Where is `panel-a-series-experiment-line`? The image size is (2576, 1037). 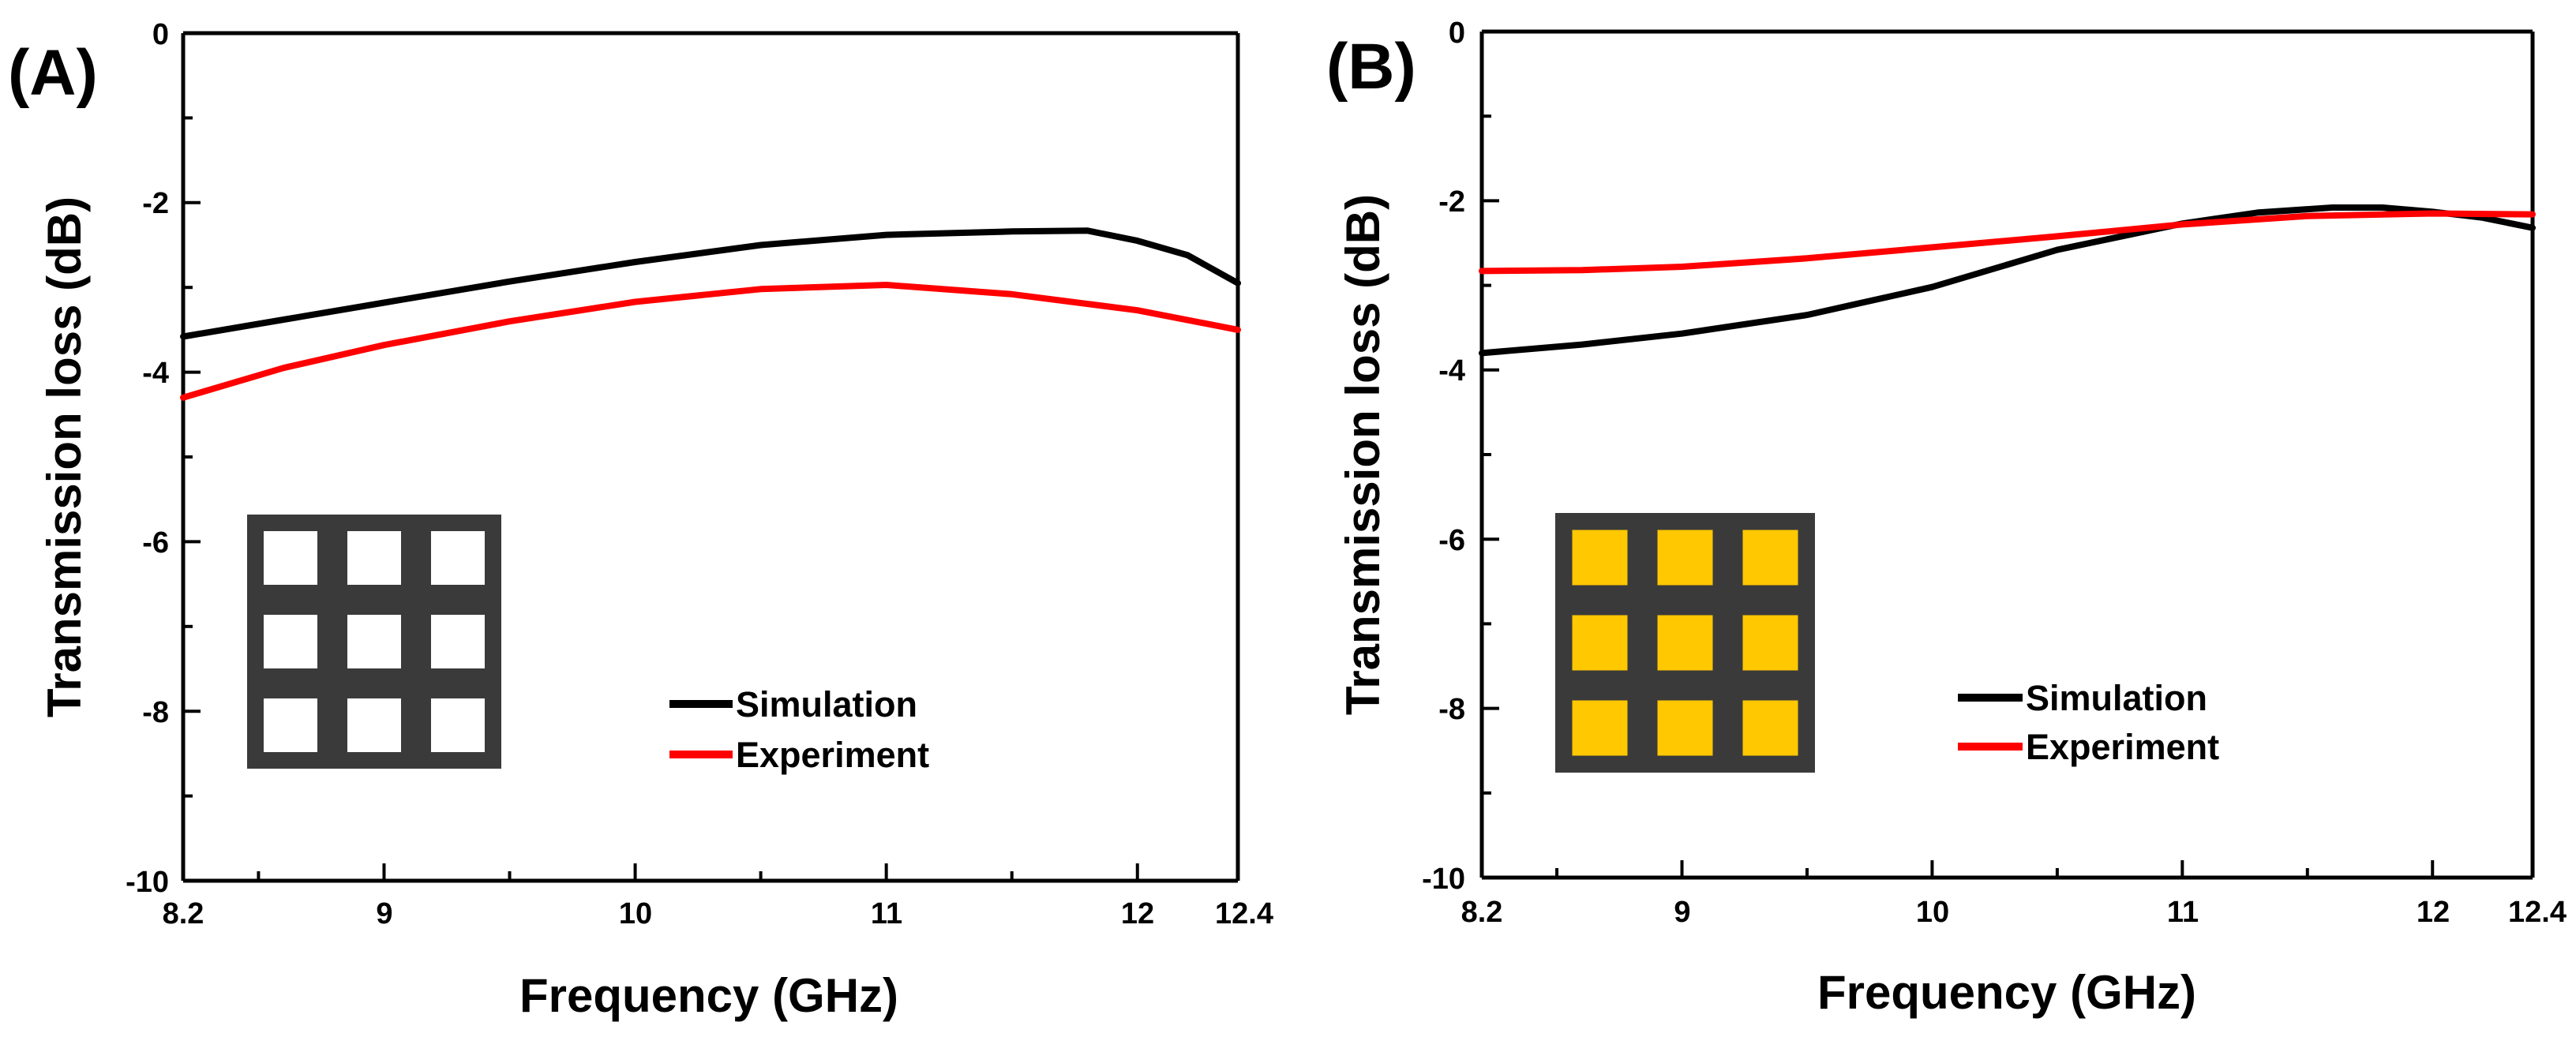 panel-a-series-experiment-line is located at coordinates (710, 341).